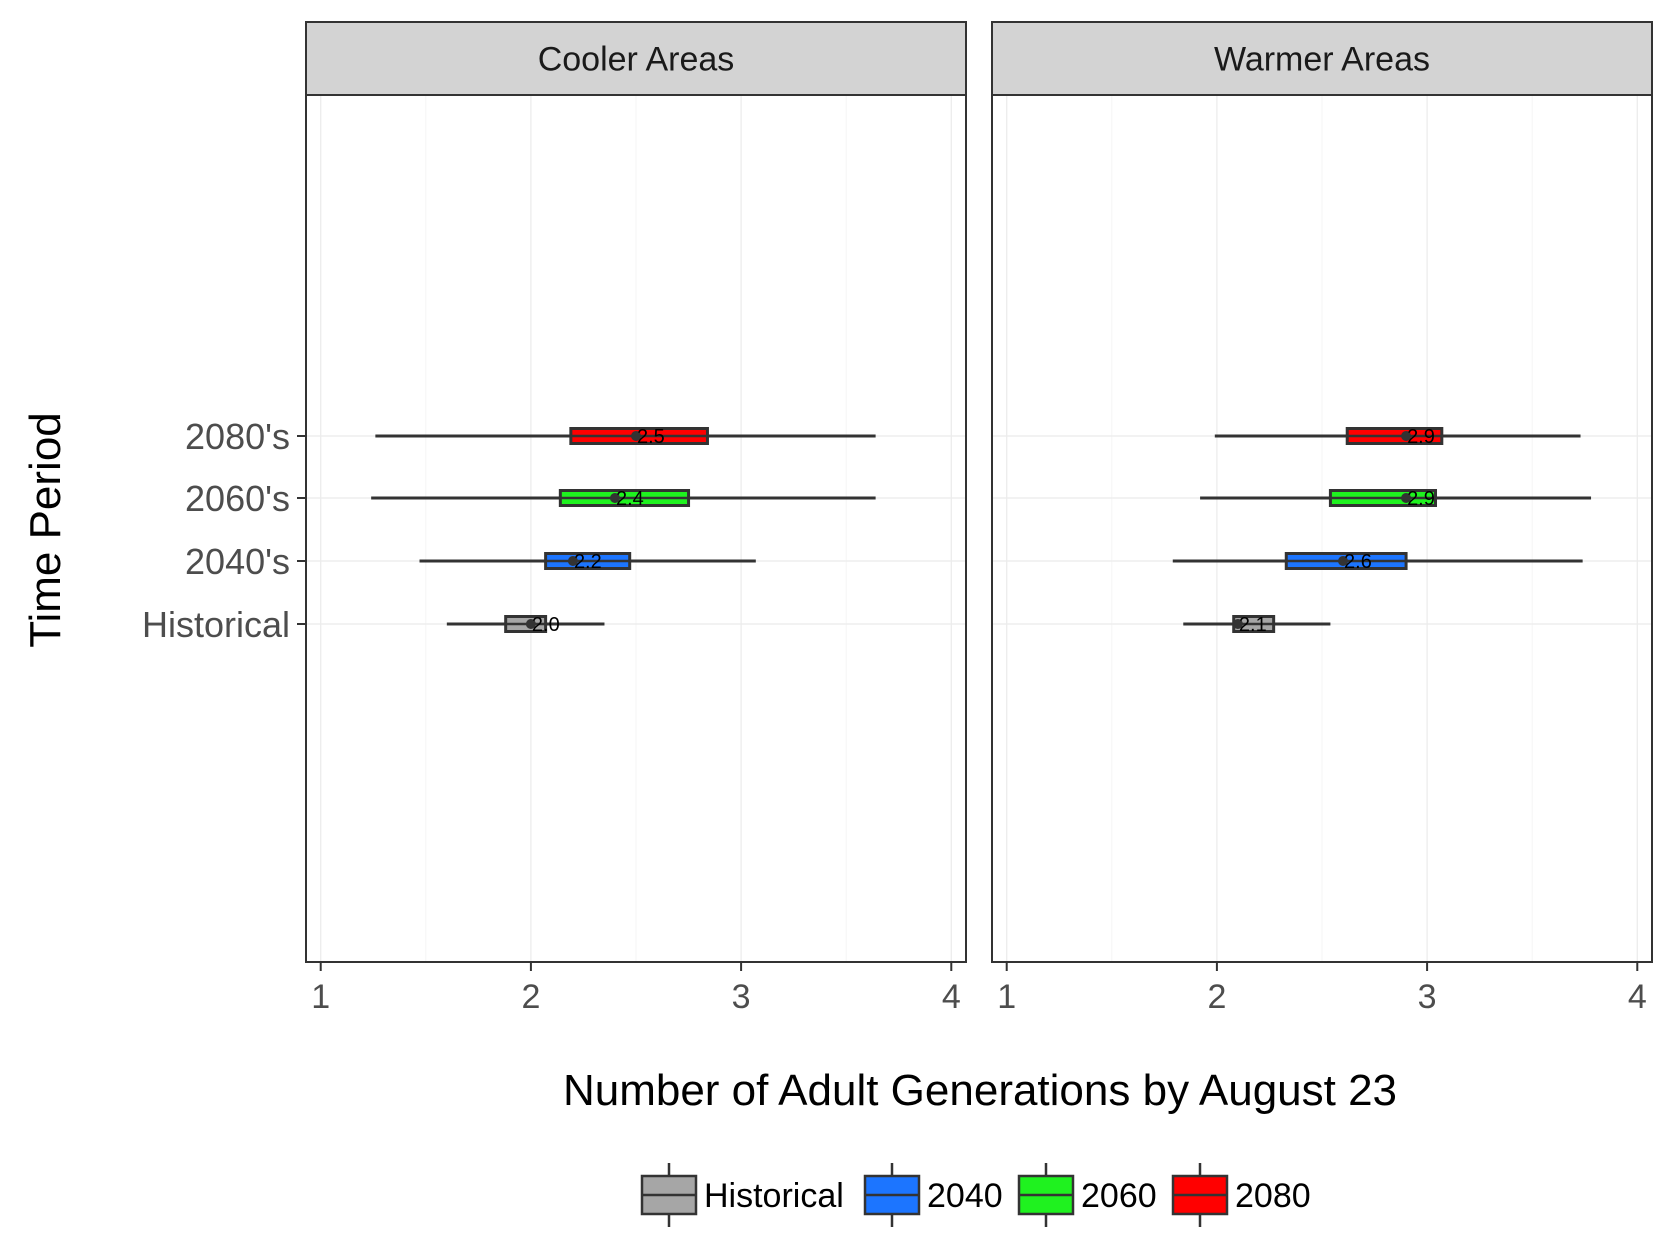 The width and height of the screenshot is (1666, 1249). What do you see at coordinates (625, 437) in the screenshot?
I see `box-2080: 2.5` at bounding box center [625, 437].